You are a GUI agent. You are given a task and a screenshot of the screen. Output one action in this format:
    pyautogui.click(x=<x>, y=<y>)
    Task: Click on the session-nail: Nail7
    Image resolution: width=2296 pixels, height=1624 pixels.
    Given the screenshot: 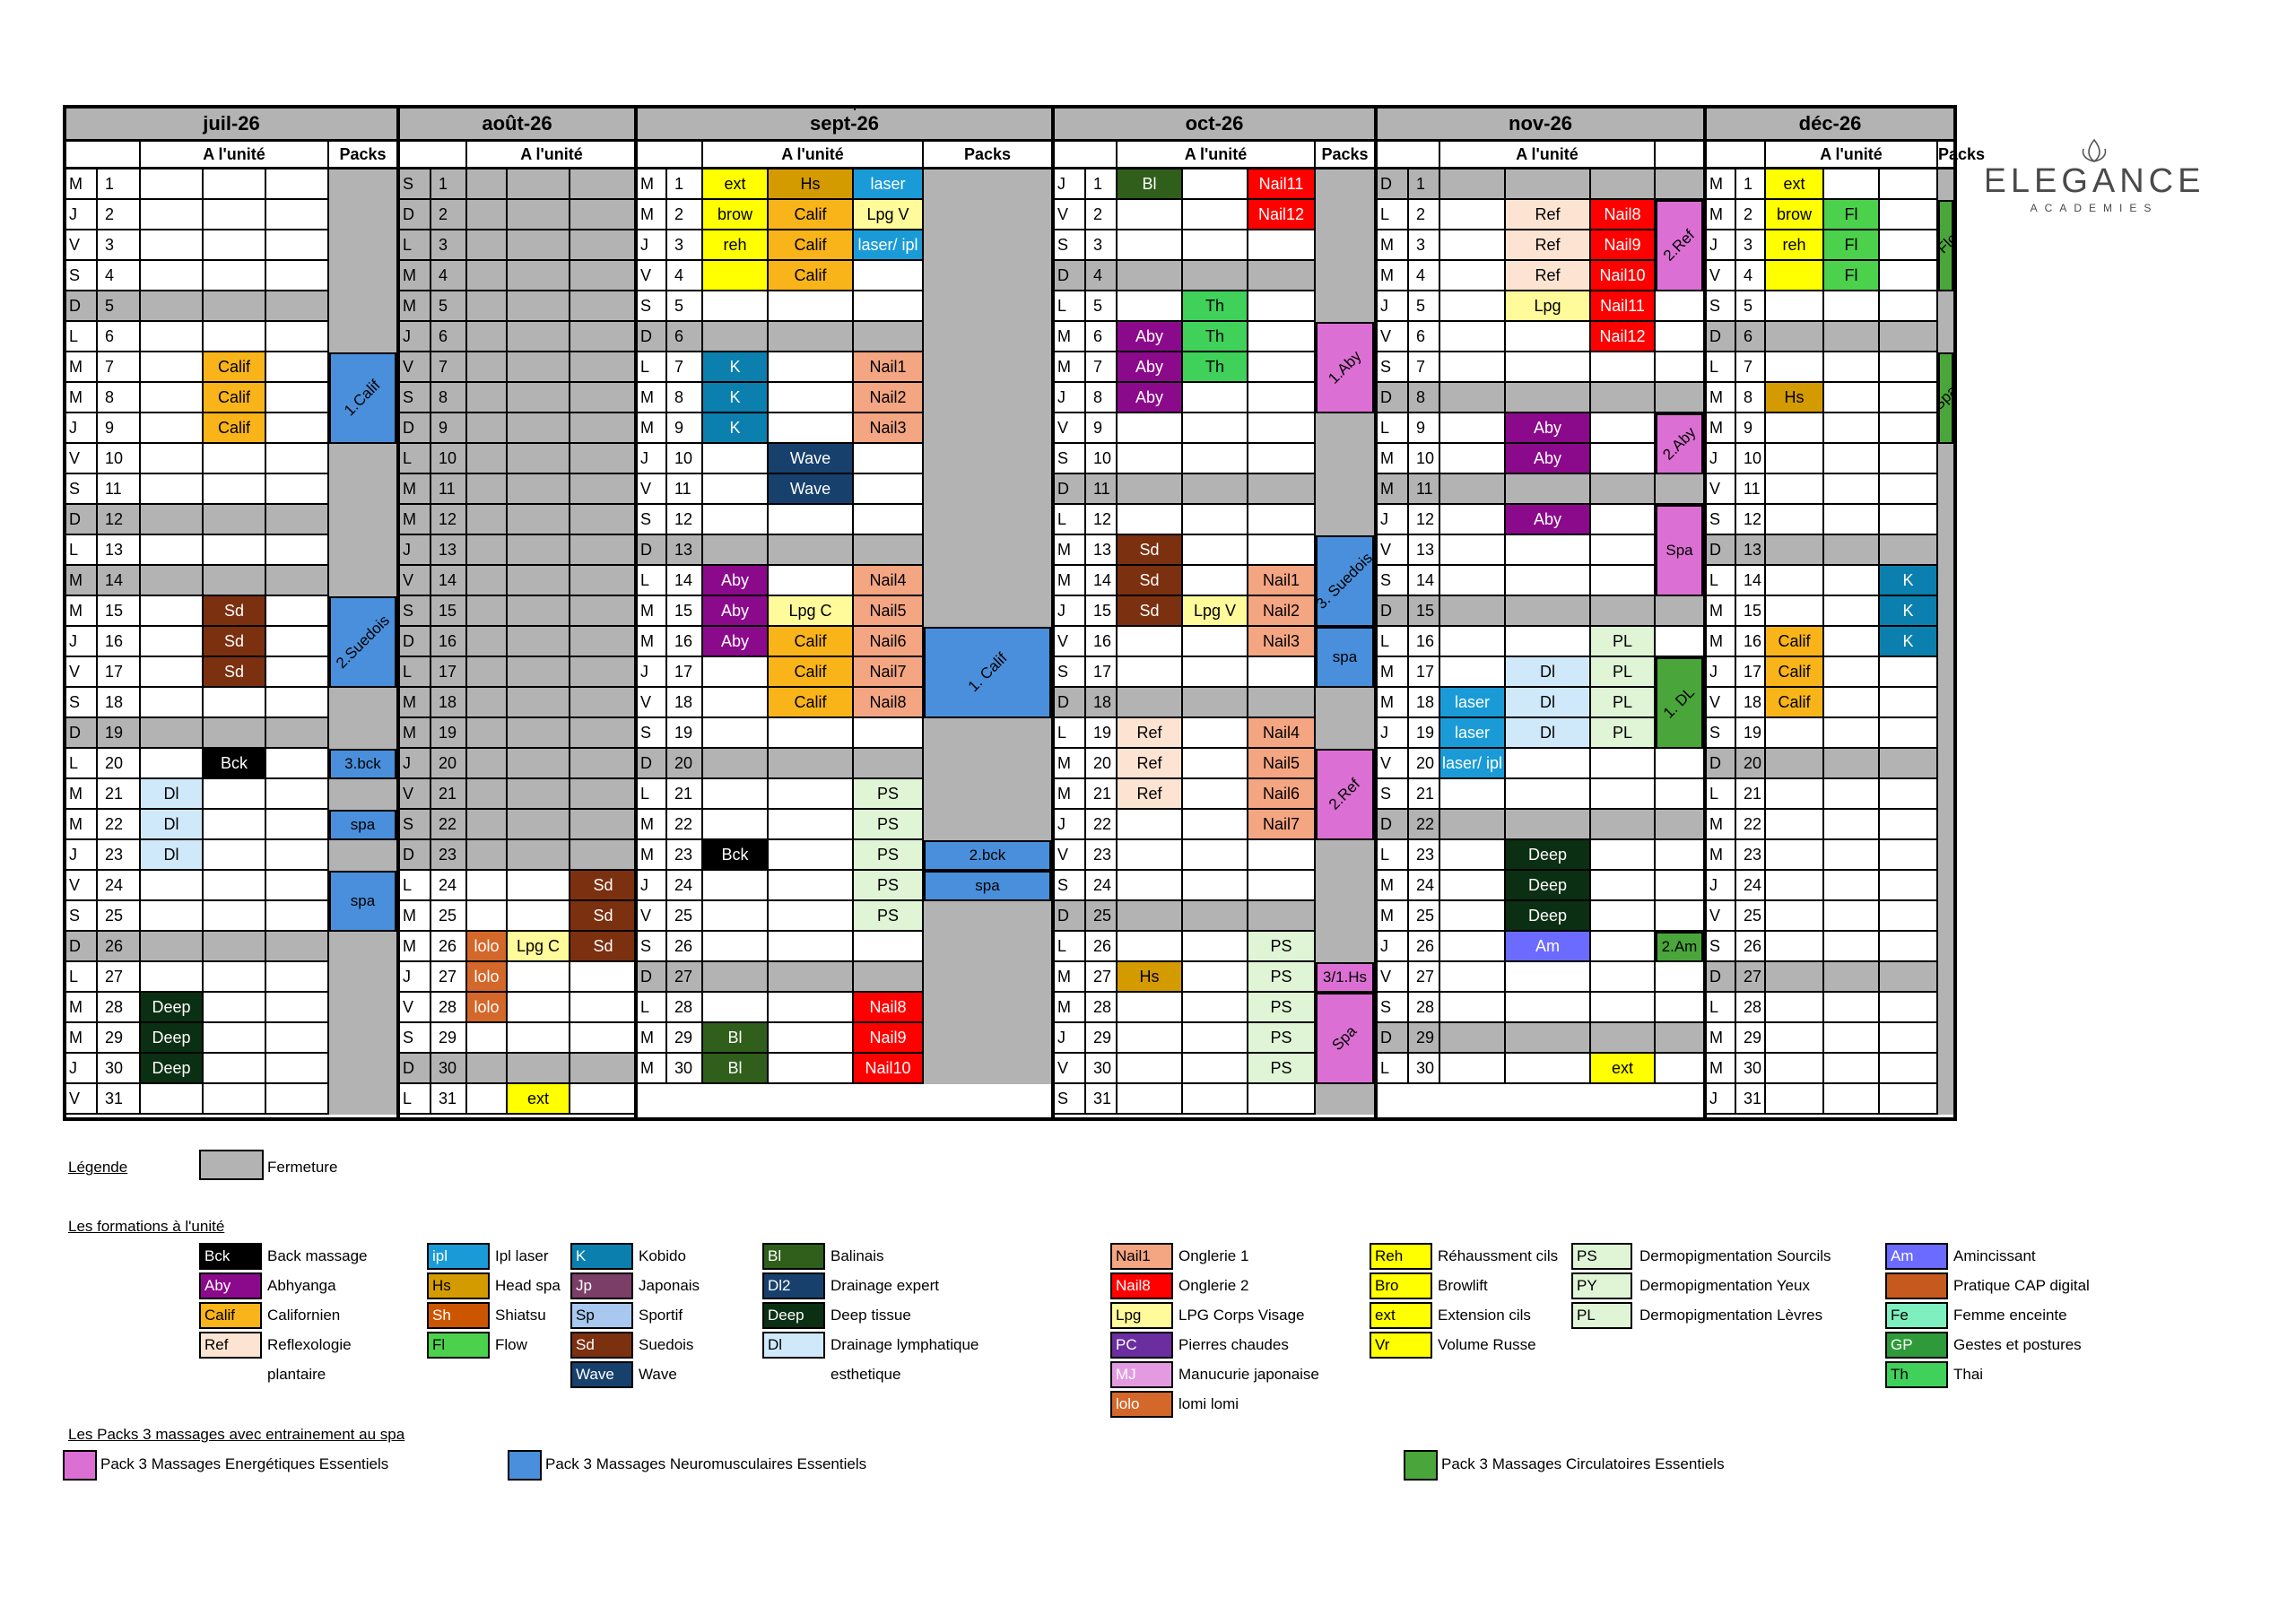 What is the action you would take?
    pyautogui.click(x=889, y=672)
    